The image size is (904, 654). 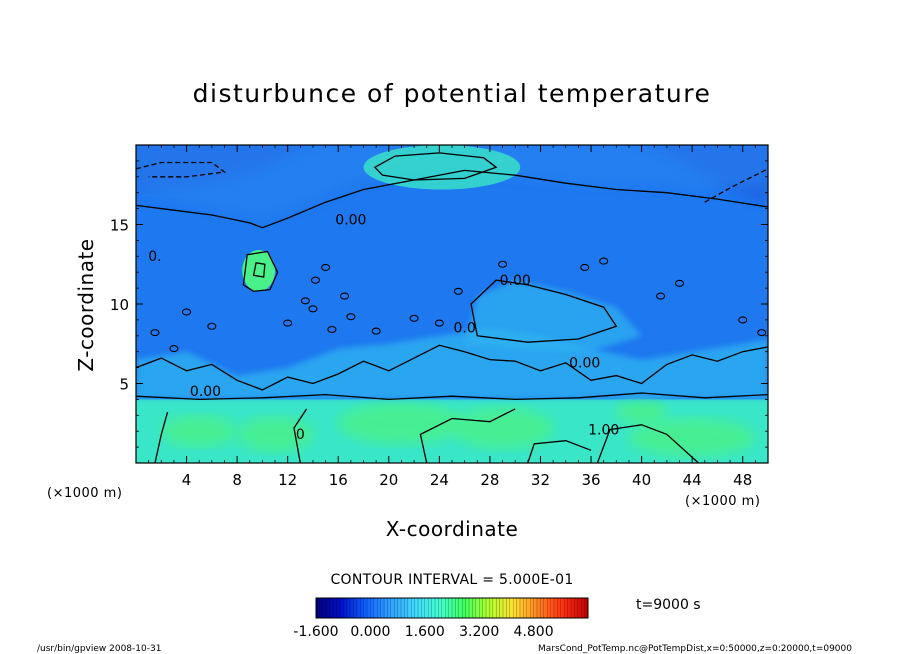 I want to click on x-tick-label: 44, so click(x=692, y=480).